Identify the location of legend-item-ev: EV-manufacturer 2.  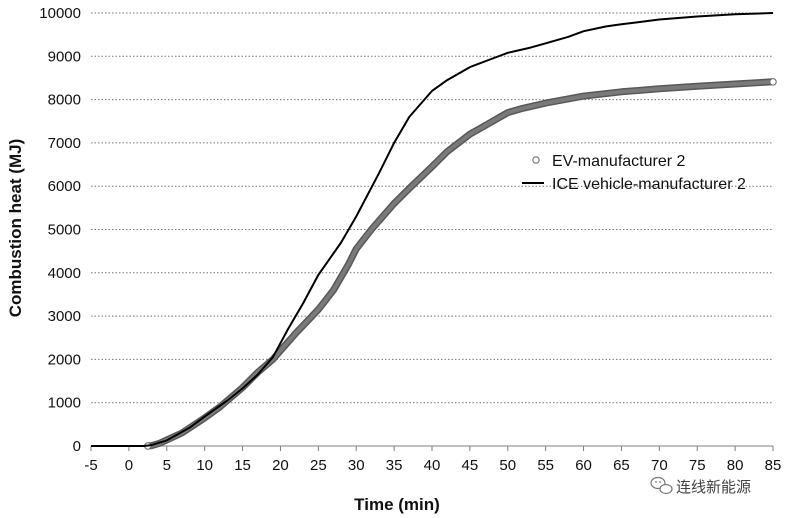
(609, 161).